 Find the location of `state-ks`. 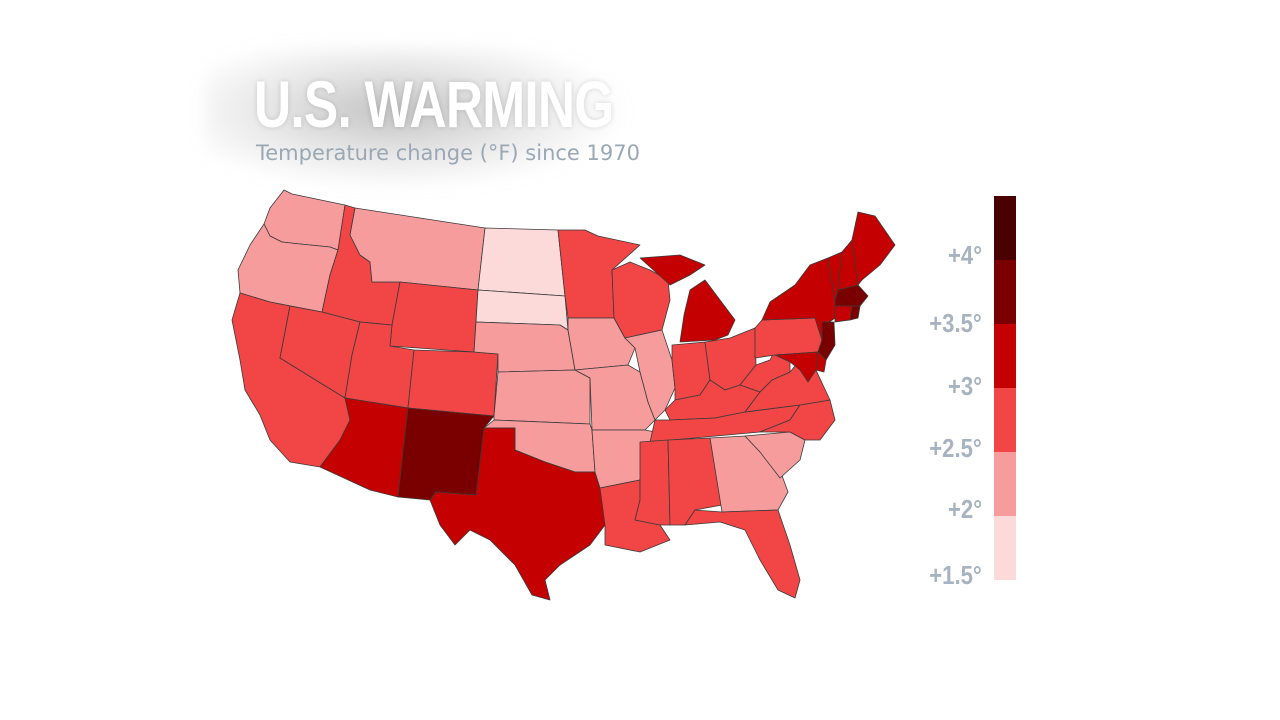

state-ks is located at coordinates (542, 397).